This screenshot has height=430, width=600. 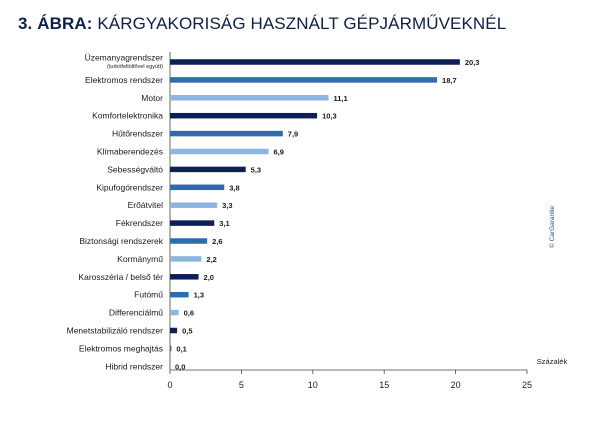 What do you see at coordinates (121, 241) in the screenshot?
I see `category-label: Biztonsági rendszerek` at bounding box center [121, 241].